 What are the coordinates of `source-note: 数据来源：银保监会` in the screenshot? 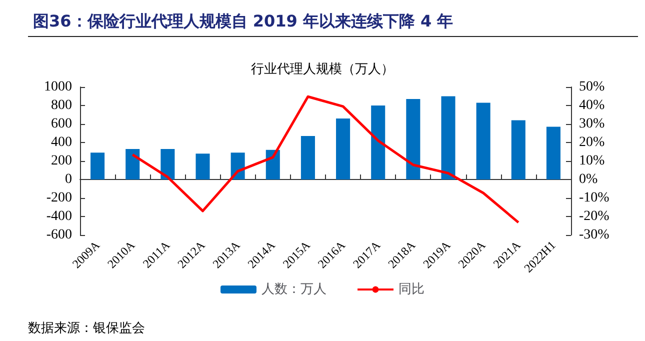 It's located at (86, 328).